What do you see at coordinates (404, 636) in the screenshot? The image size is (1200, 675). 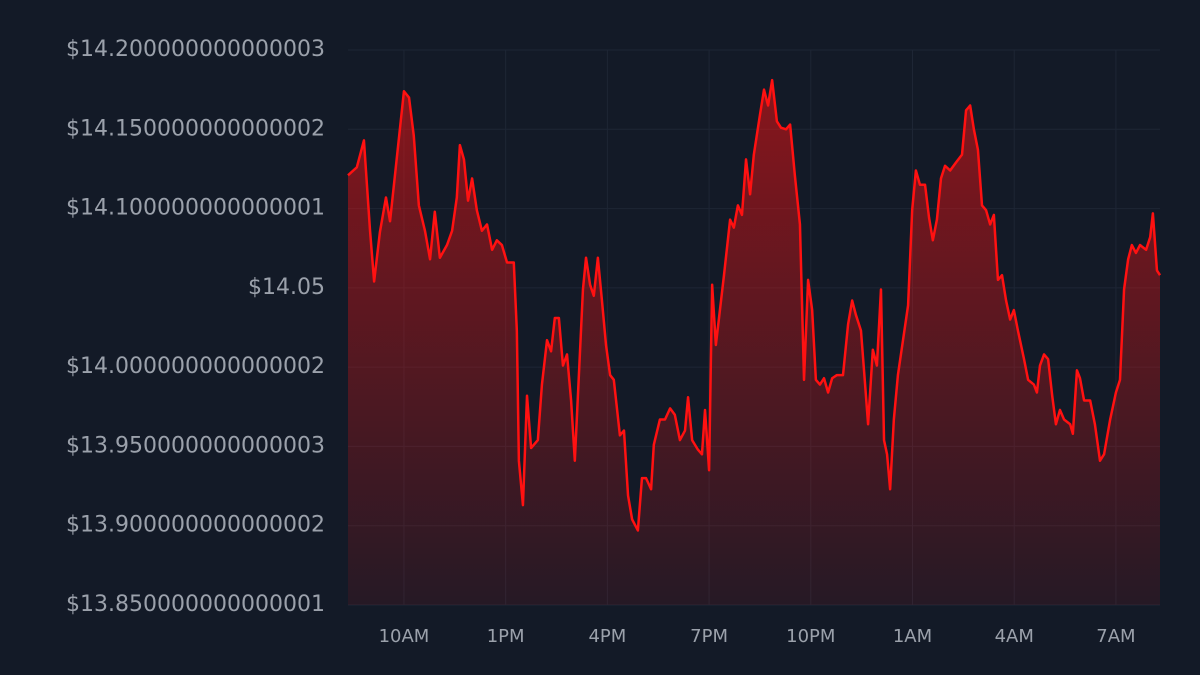 I see `x-tick-label: 10AM` at bounding box center [404, 636].